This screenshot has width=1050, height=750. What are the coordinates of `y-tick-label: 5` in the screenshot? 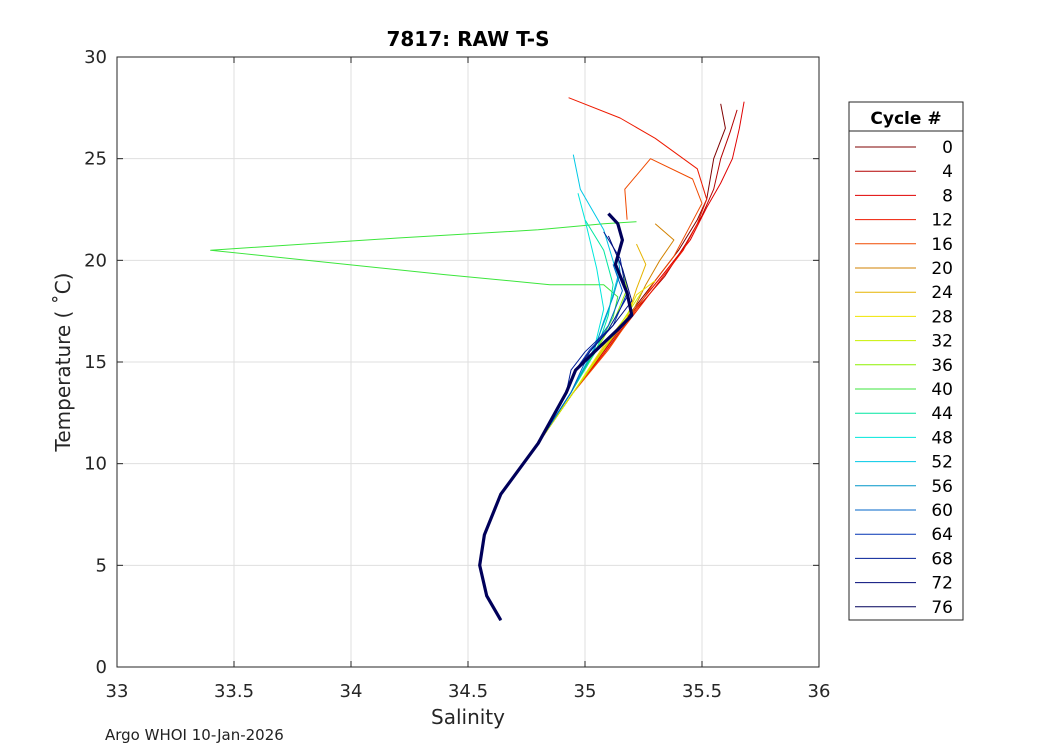 It's located at (101, 565).